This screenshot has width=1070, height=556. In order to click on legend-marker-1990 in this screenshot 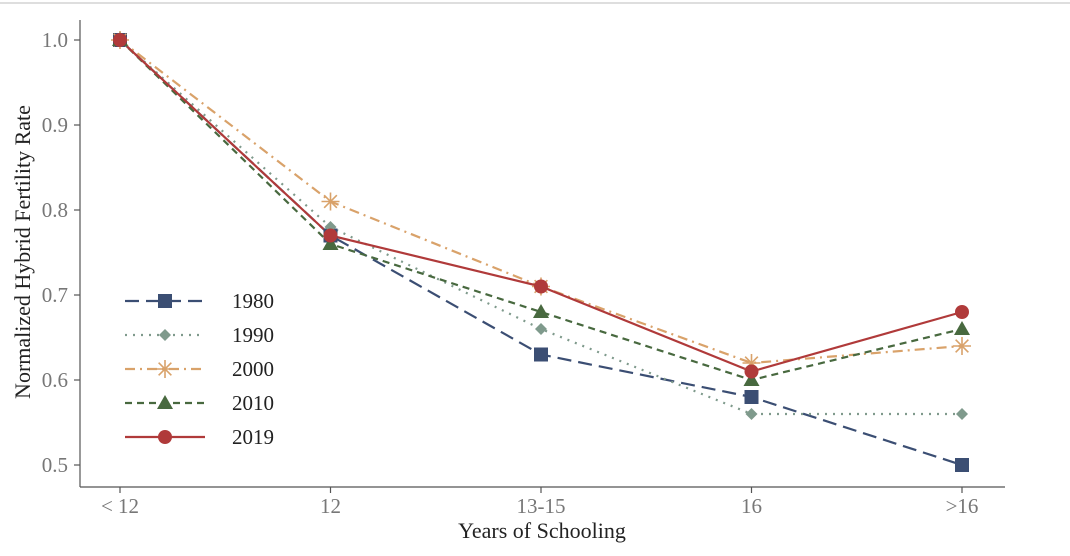, I will do `click(165, 335)`.